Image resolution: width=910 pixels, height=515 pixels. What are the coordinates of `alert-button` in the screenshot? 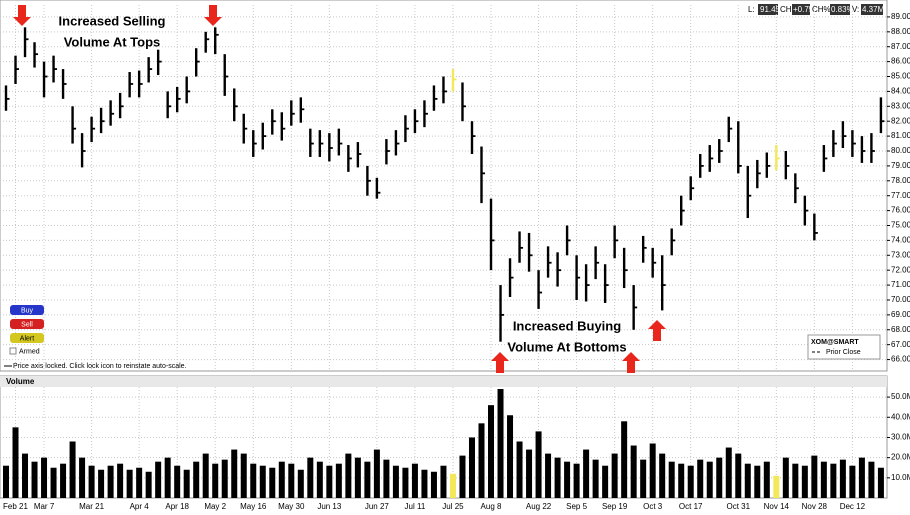 It's located at (27, 338).